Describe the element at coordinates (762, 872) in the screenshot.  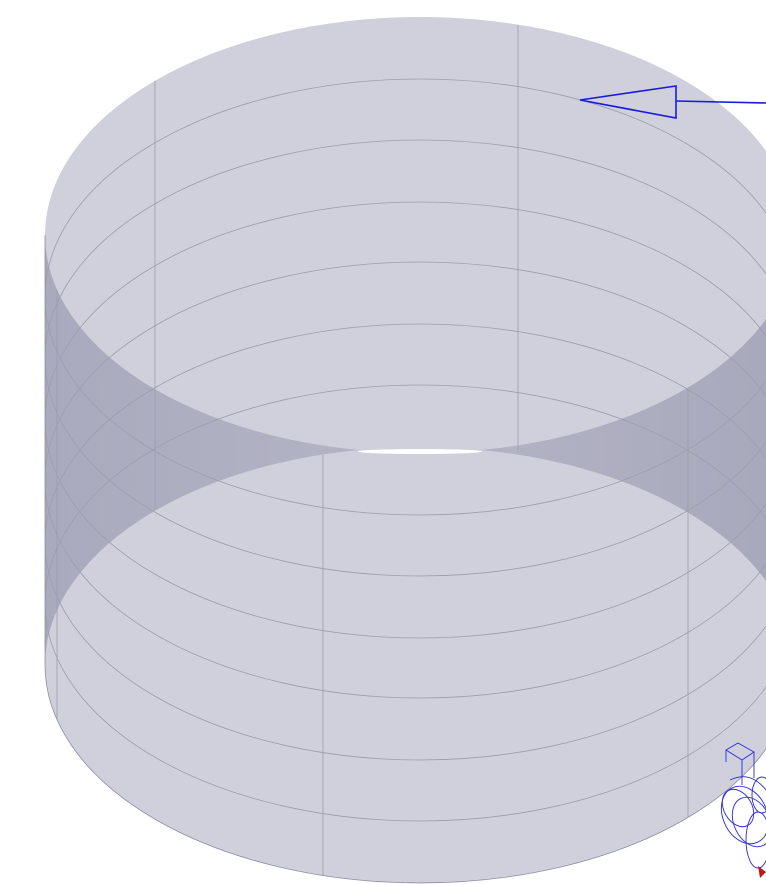
I see `axis-marker` at that location.